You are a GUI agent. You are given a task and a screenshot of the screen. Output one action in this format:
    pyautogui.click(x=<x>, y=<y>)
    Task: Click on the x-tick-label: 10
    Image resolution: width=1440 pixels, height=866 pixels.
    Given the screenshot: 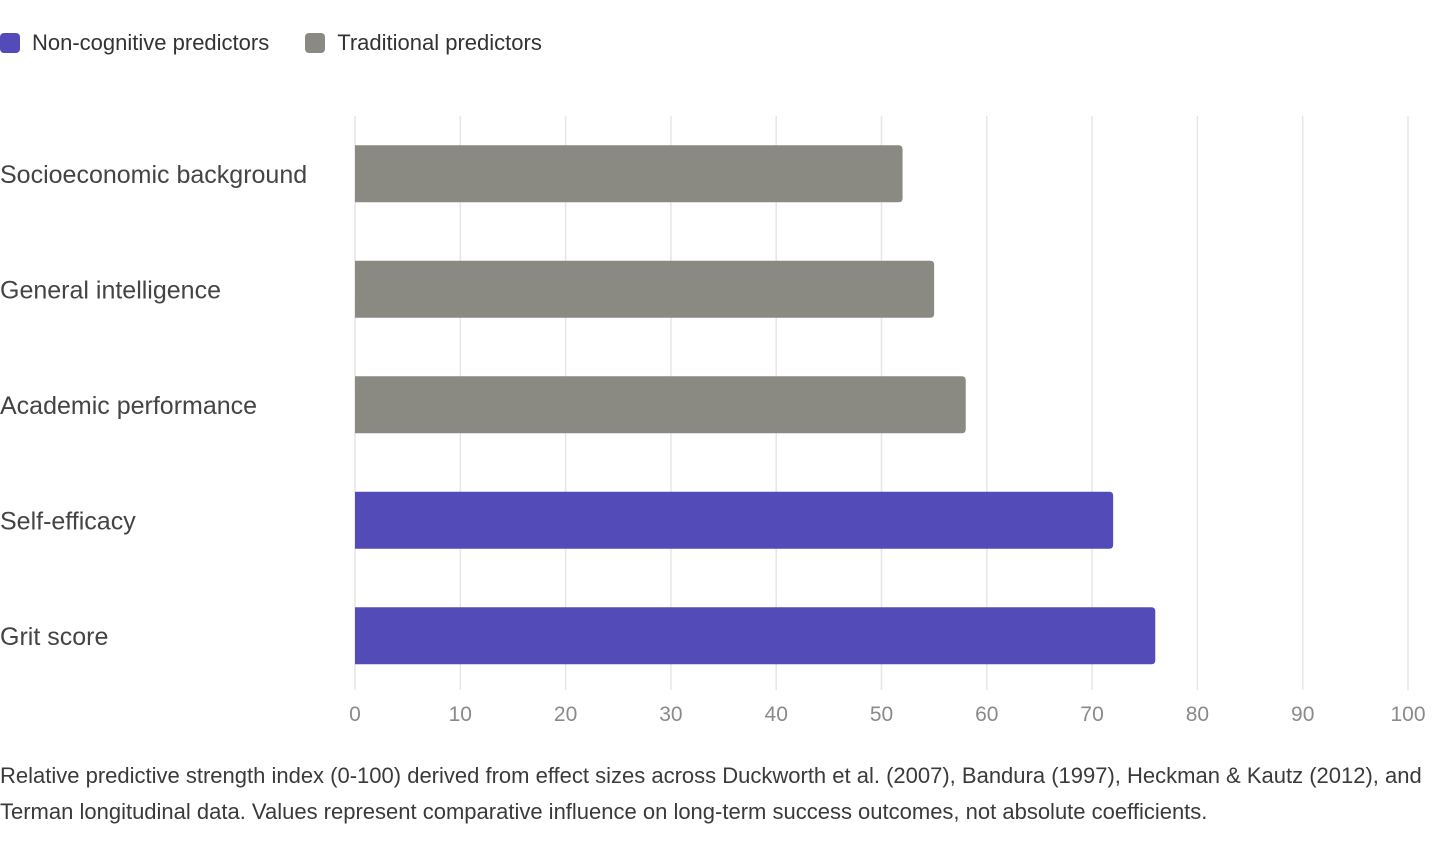 What is the action you would take?
    pyautogui.click(x=460, y=714)
    